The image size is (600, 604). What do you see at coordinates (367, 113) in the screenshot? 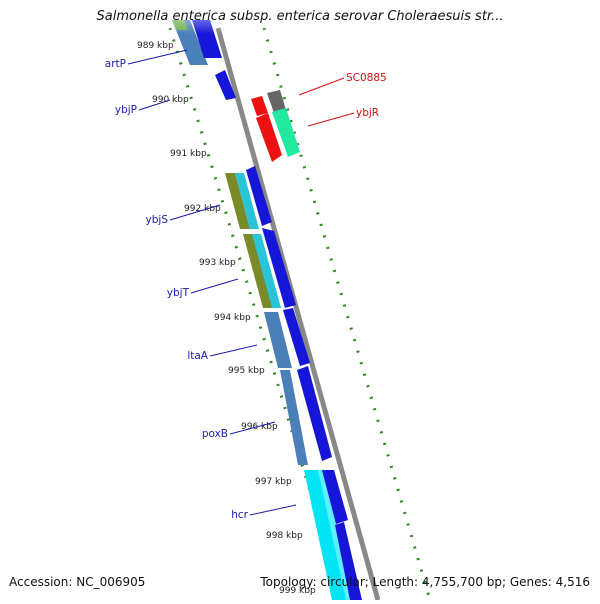
I see `gene-label-ybjr: ybjR` at bounding box center [367, 113].